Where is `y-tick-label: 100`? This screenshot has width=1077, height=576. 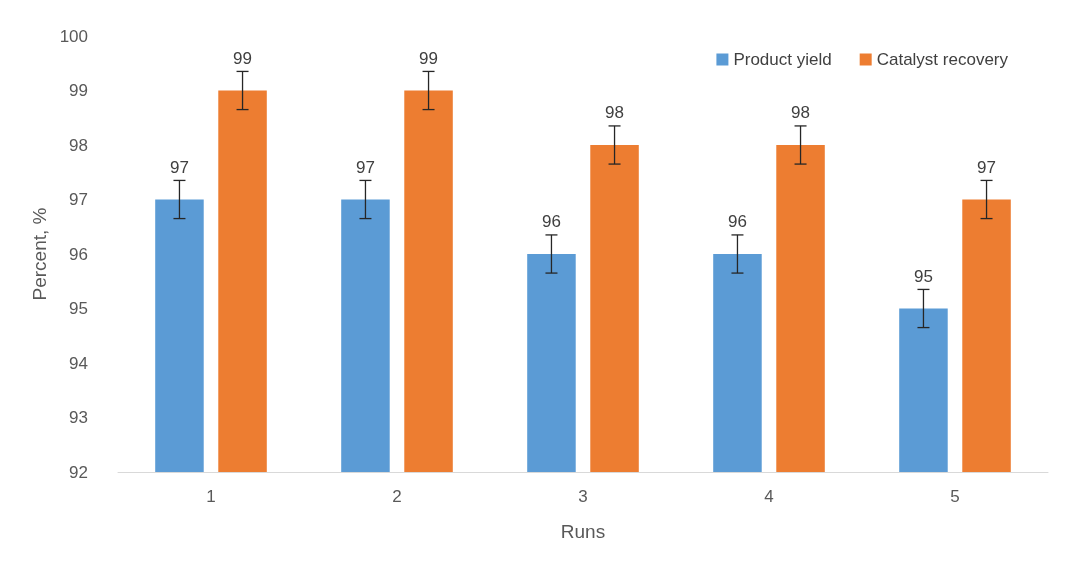 y-tick-label: 100 is located at coordinates (73, 36).